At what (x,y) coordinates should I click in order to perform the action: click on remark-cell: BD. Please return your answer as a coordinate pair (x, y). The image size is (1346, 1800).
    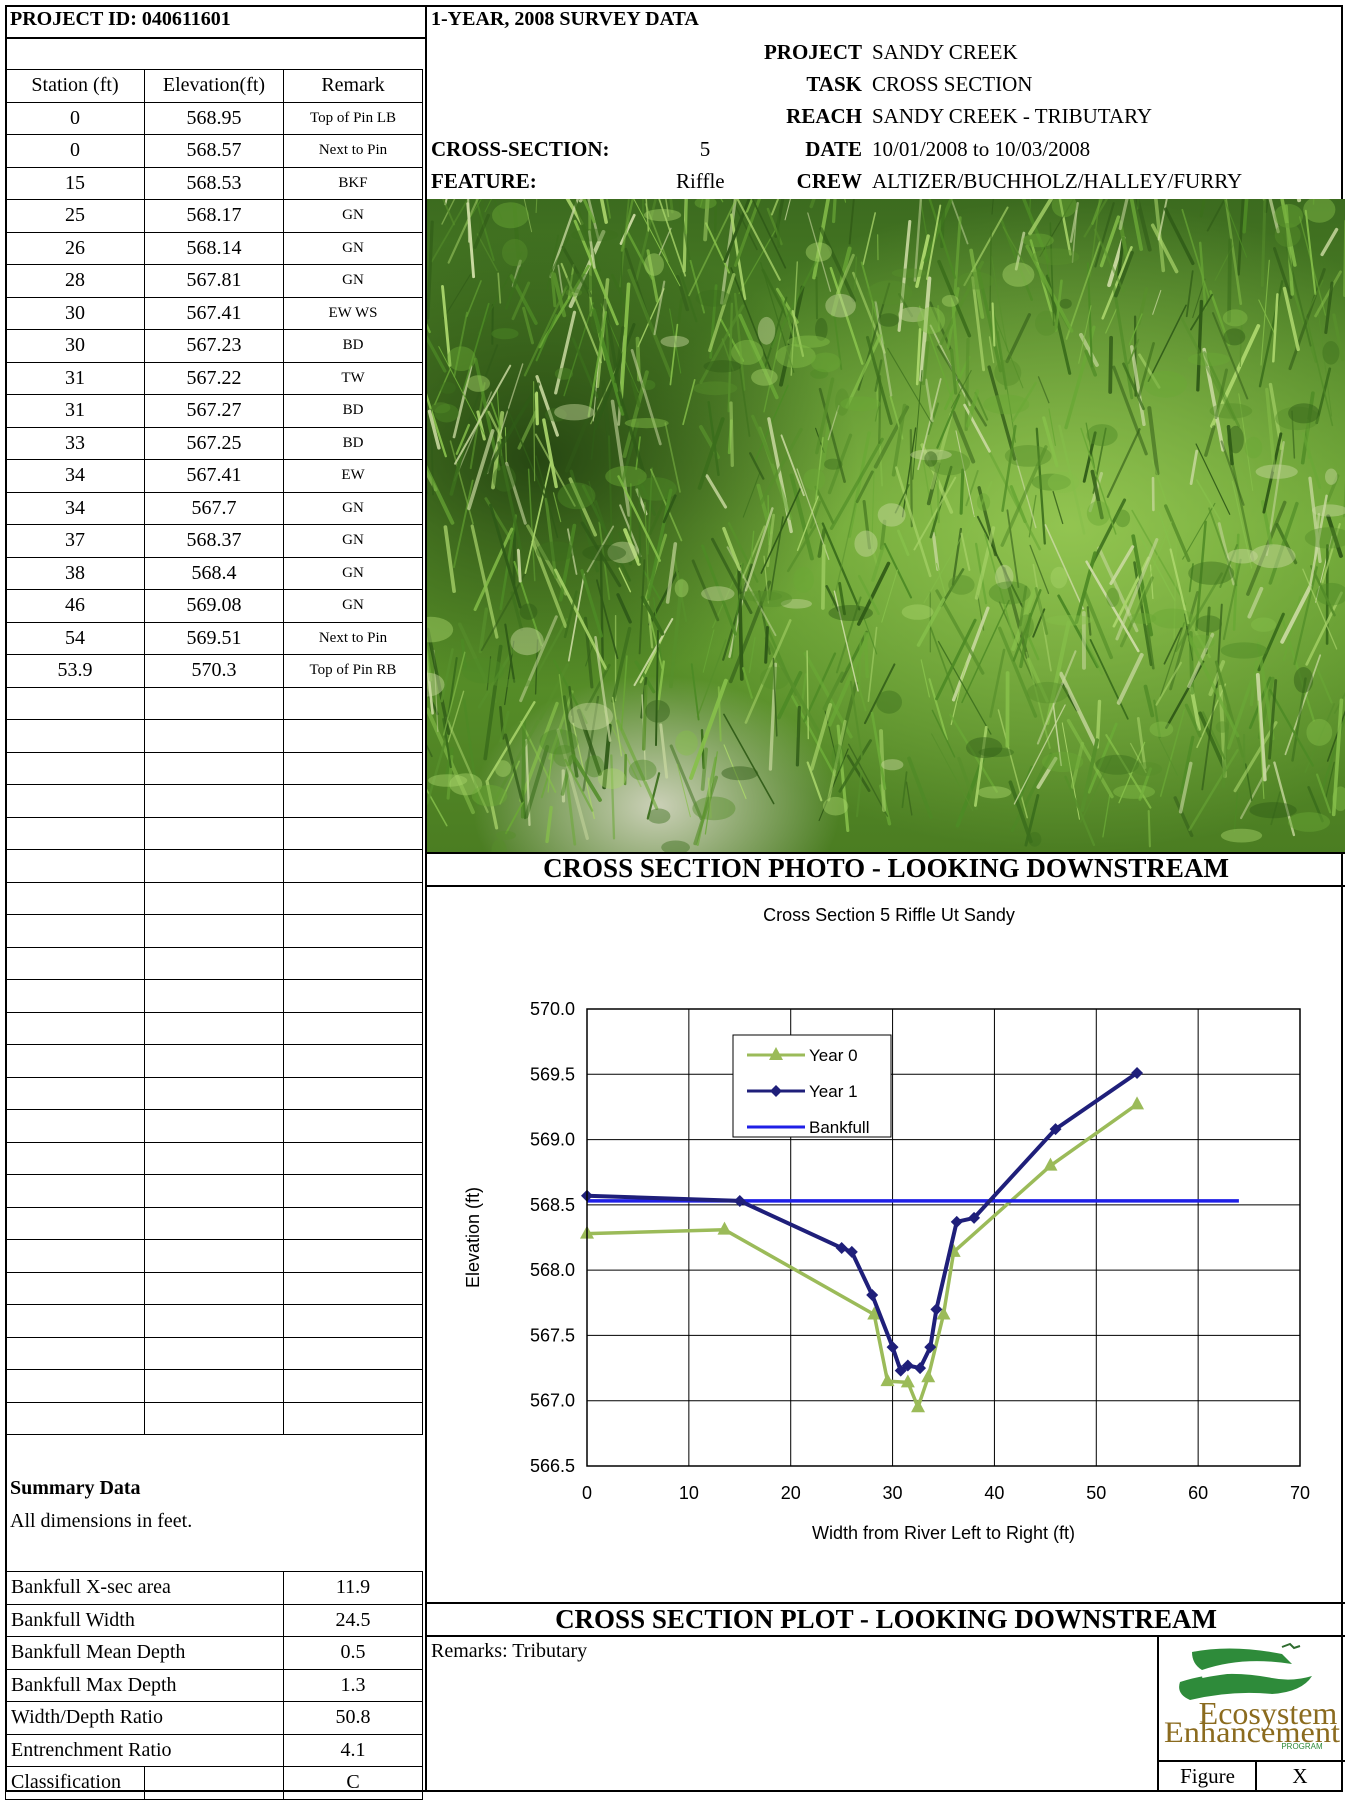
    Looking at the image, I should click on (353, 411).